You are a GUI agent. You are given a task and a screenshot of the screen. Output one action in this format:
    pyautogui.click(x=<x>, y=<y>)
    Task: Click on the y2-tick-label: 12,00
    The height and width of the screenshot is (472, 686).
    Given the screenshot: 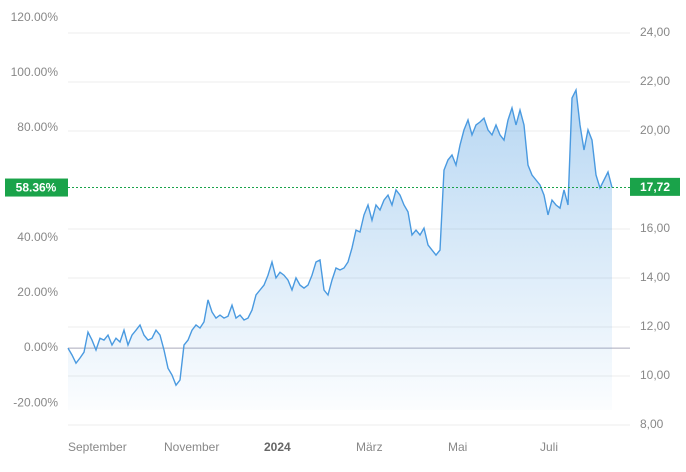 What is the action you would take?
    pyautogui.click(x=655, y=326)
    